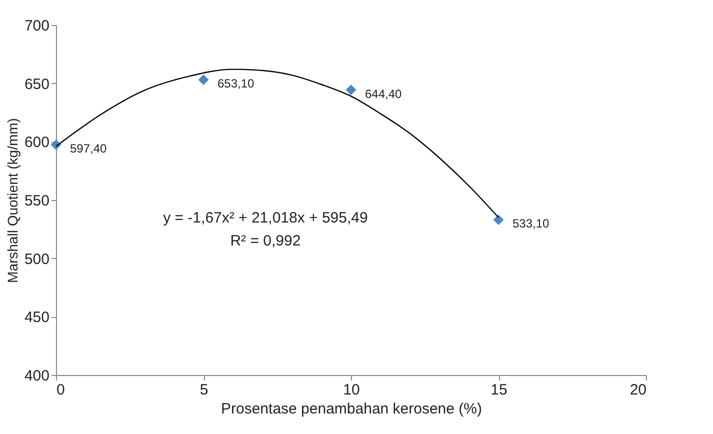 This screenshot has height=434, width=713. I want to click on x-tick-label: 15, so click(499, 390).